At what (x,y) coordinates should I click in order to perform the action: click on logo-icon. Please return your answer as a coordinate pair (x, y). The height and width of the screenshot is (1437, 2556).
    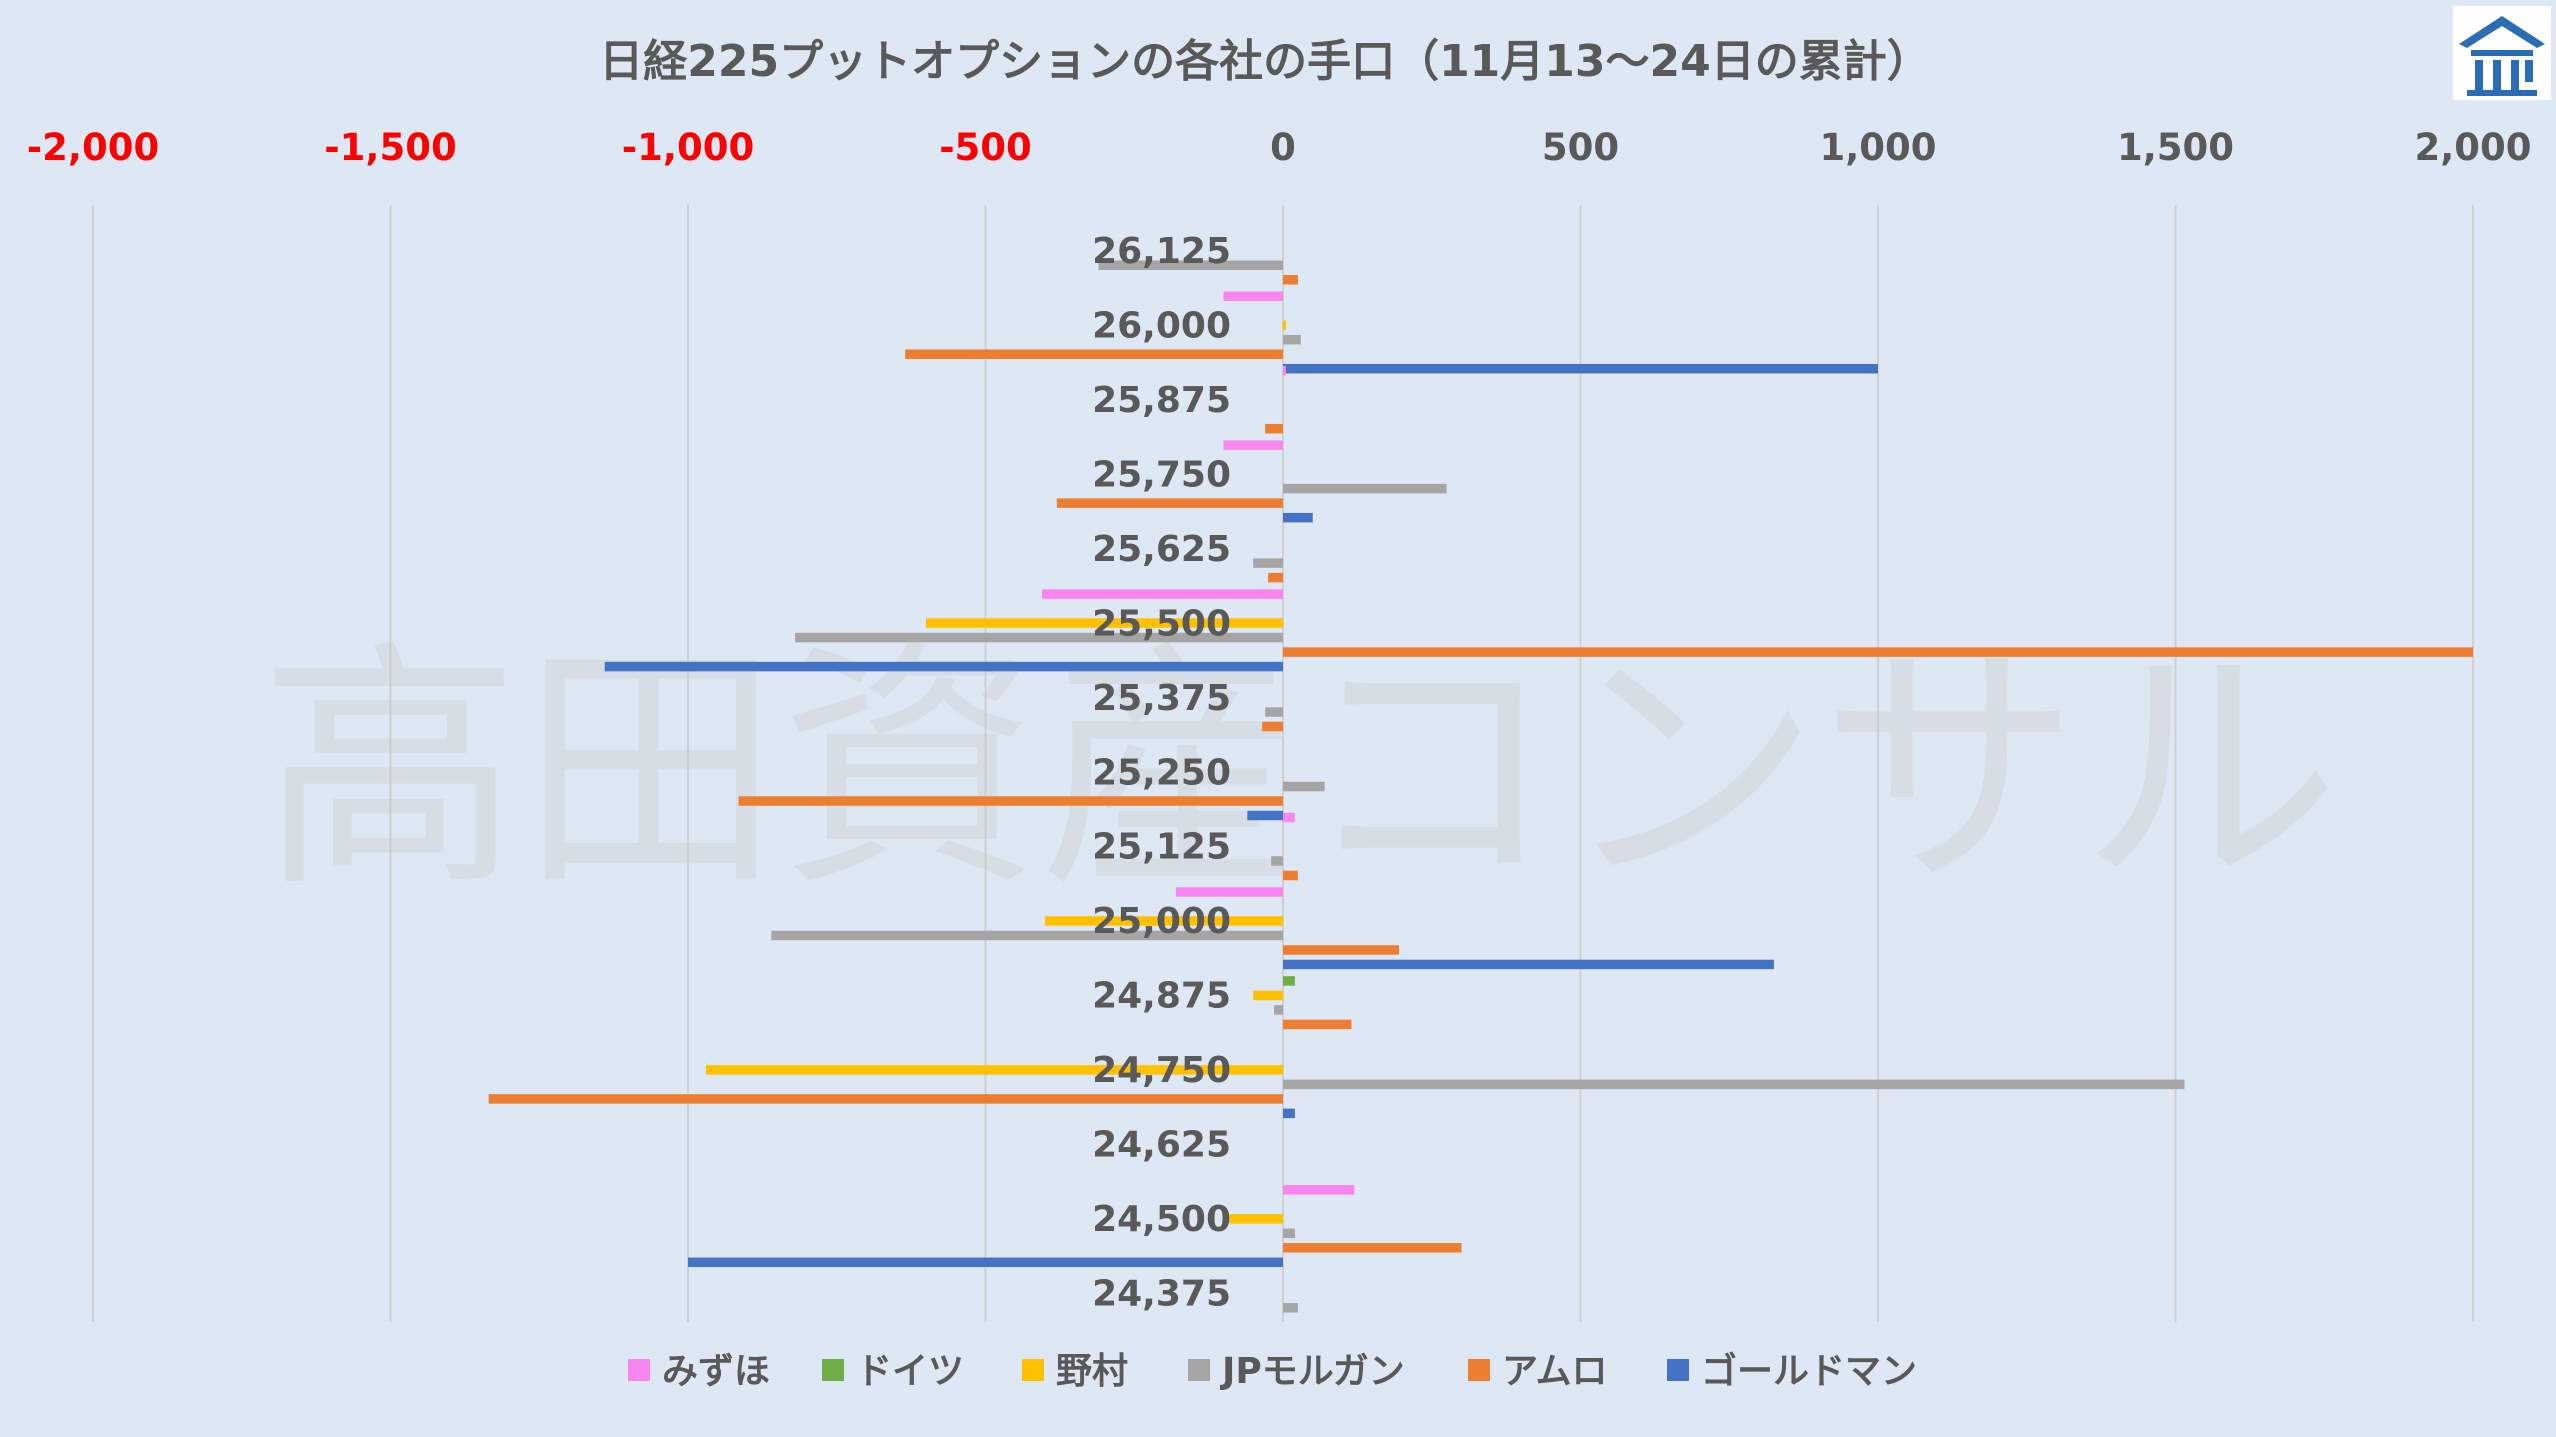
    Looking at the image, I should click on (2502, 53).